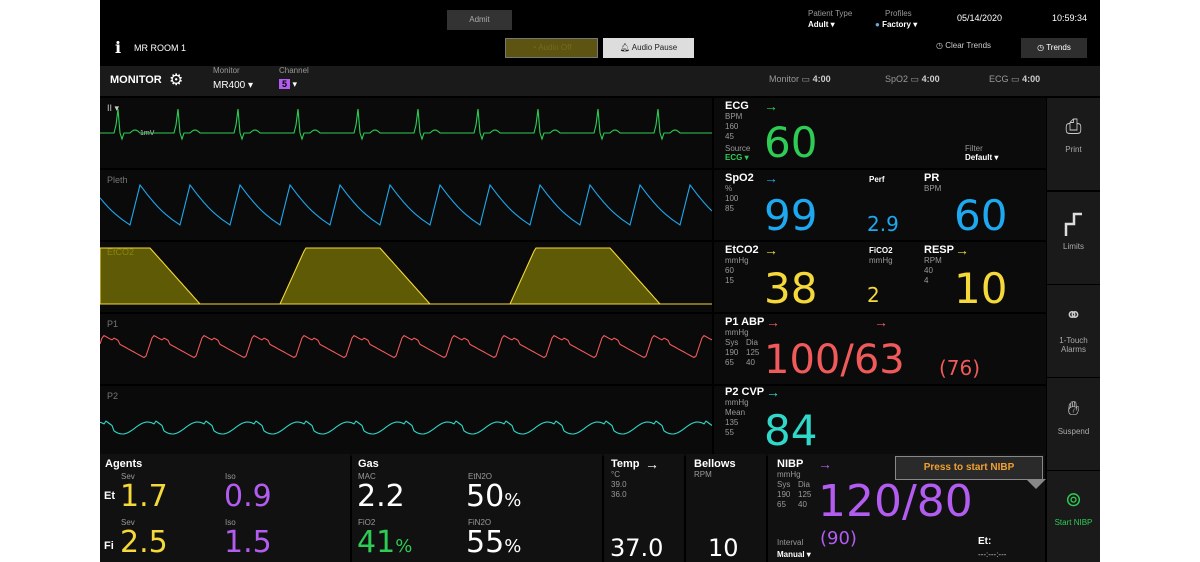  What do you see at coordinates (1073, 144) in the screenshot?
I see `print-button: ⎙ Print` at bounding box center [1073, 144].